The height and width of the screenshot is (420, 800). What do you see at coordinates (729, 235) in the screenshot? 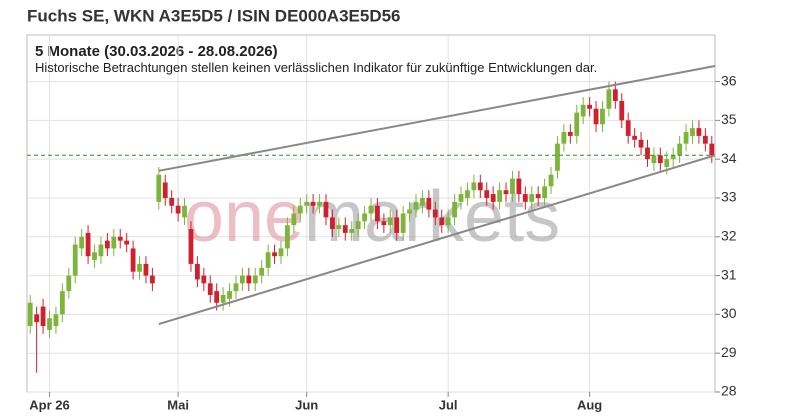
I see `y-tick-label: 32` at bounding box center [729, 235].